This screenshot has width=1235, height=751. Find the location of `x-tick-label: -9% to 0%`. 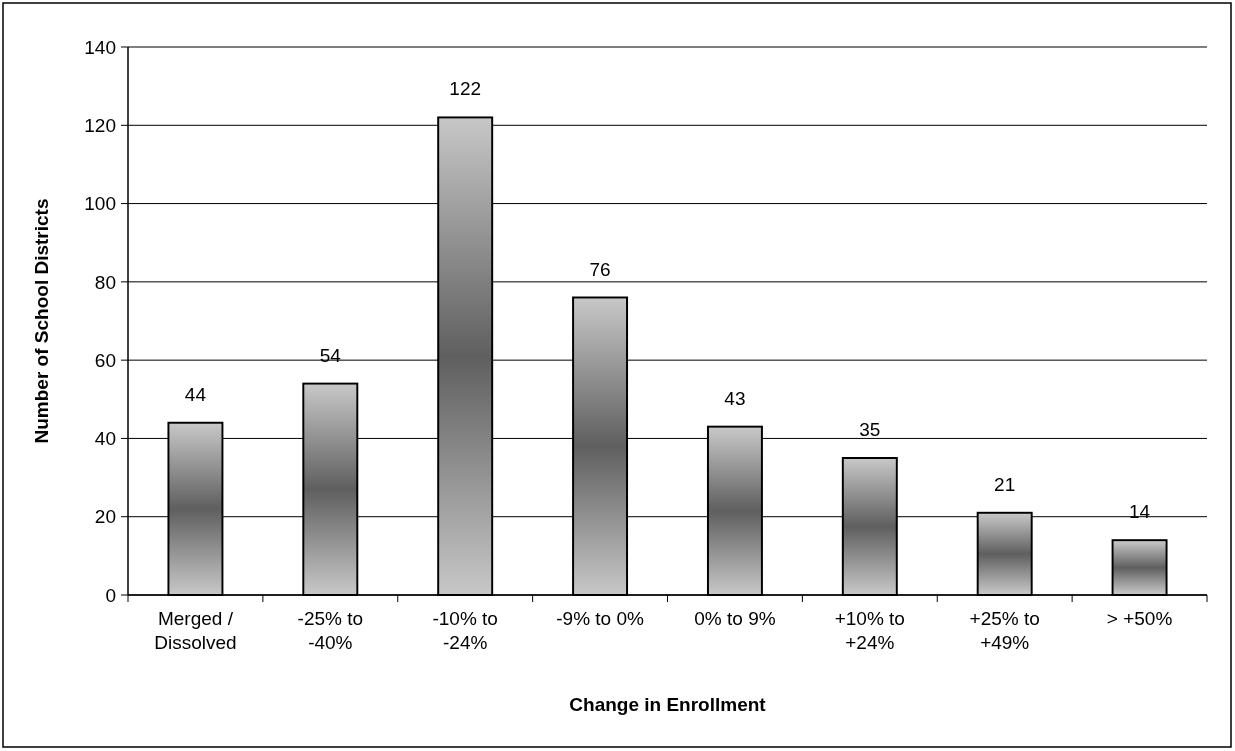

x-tick-label: -9% to 0% is located at coordinates (600, 618).